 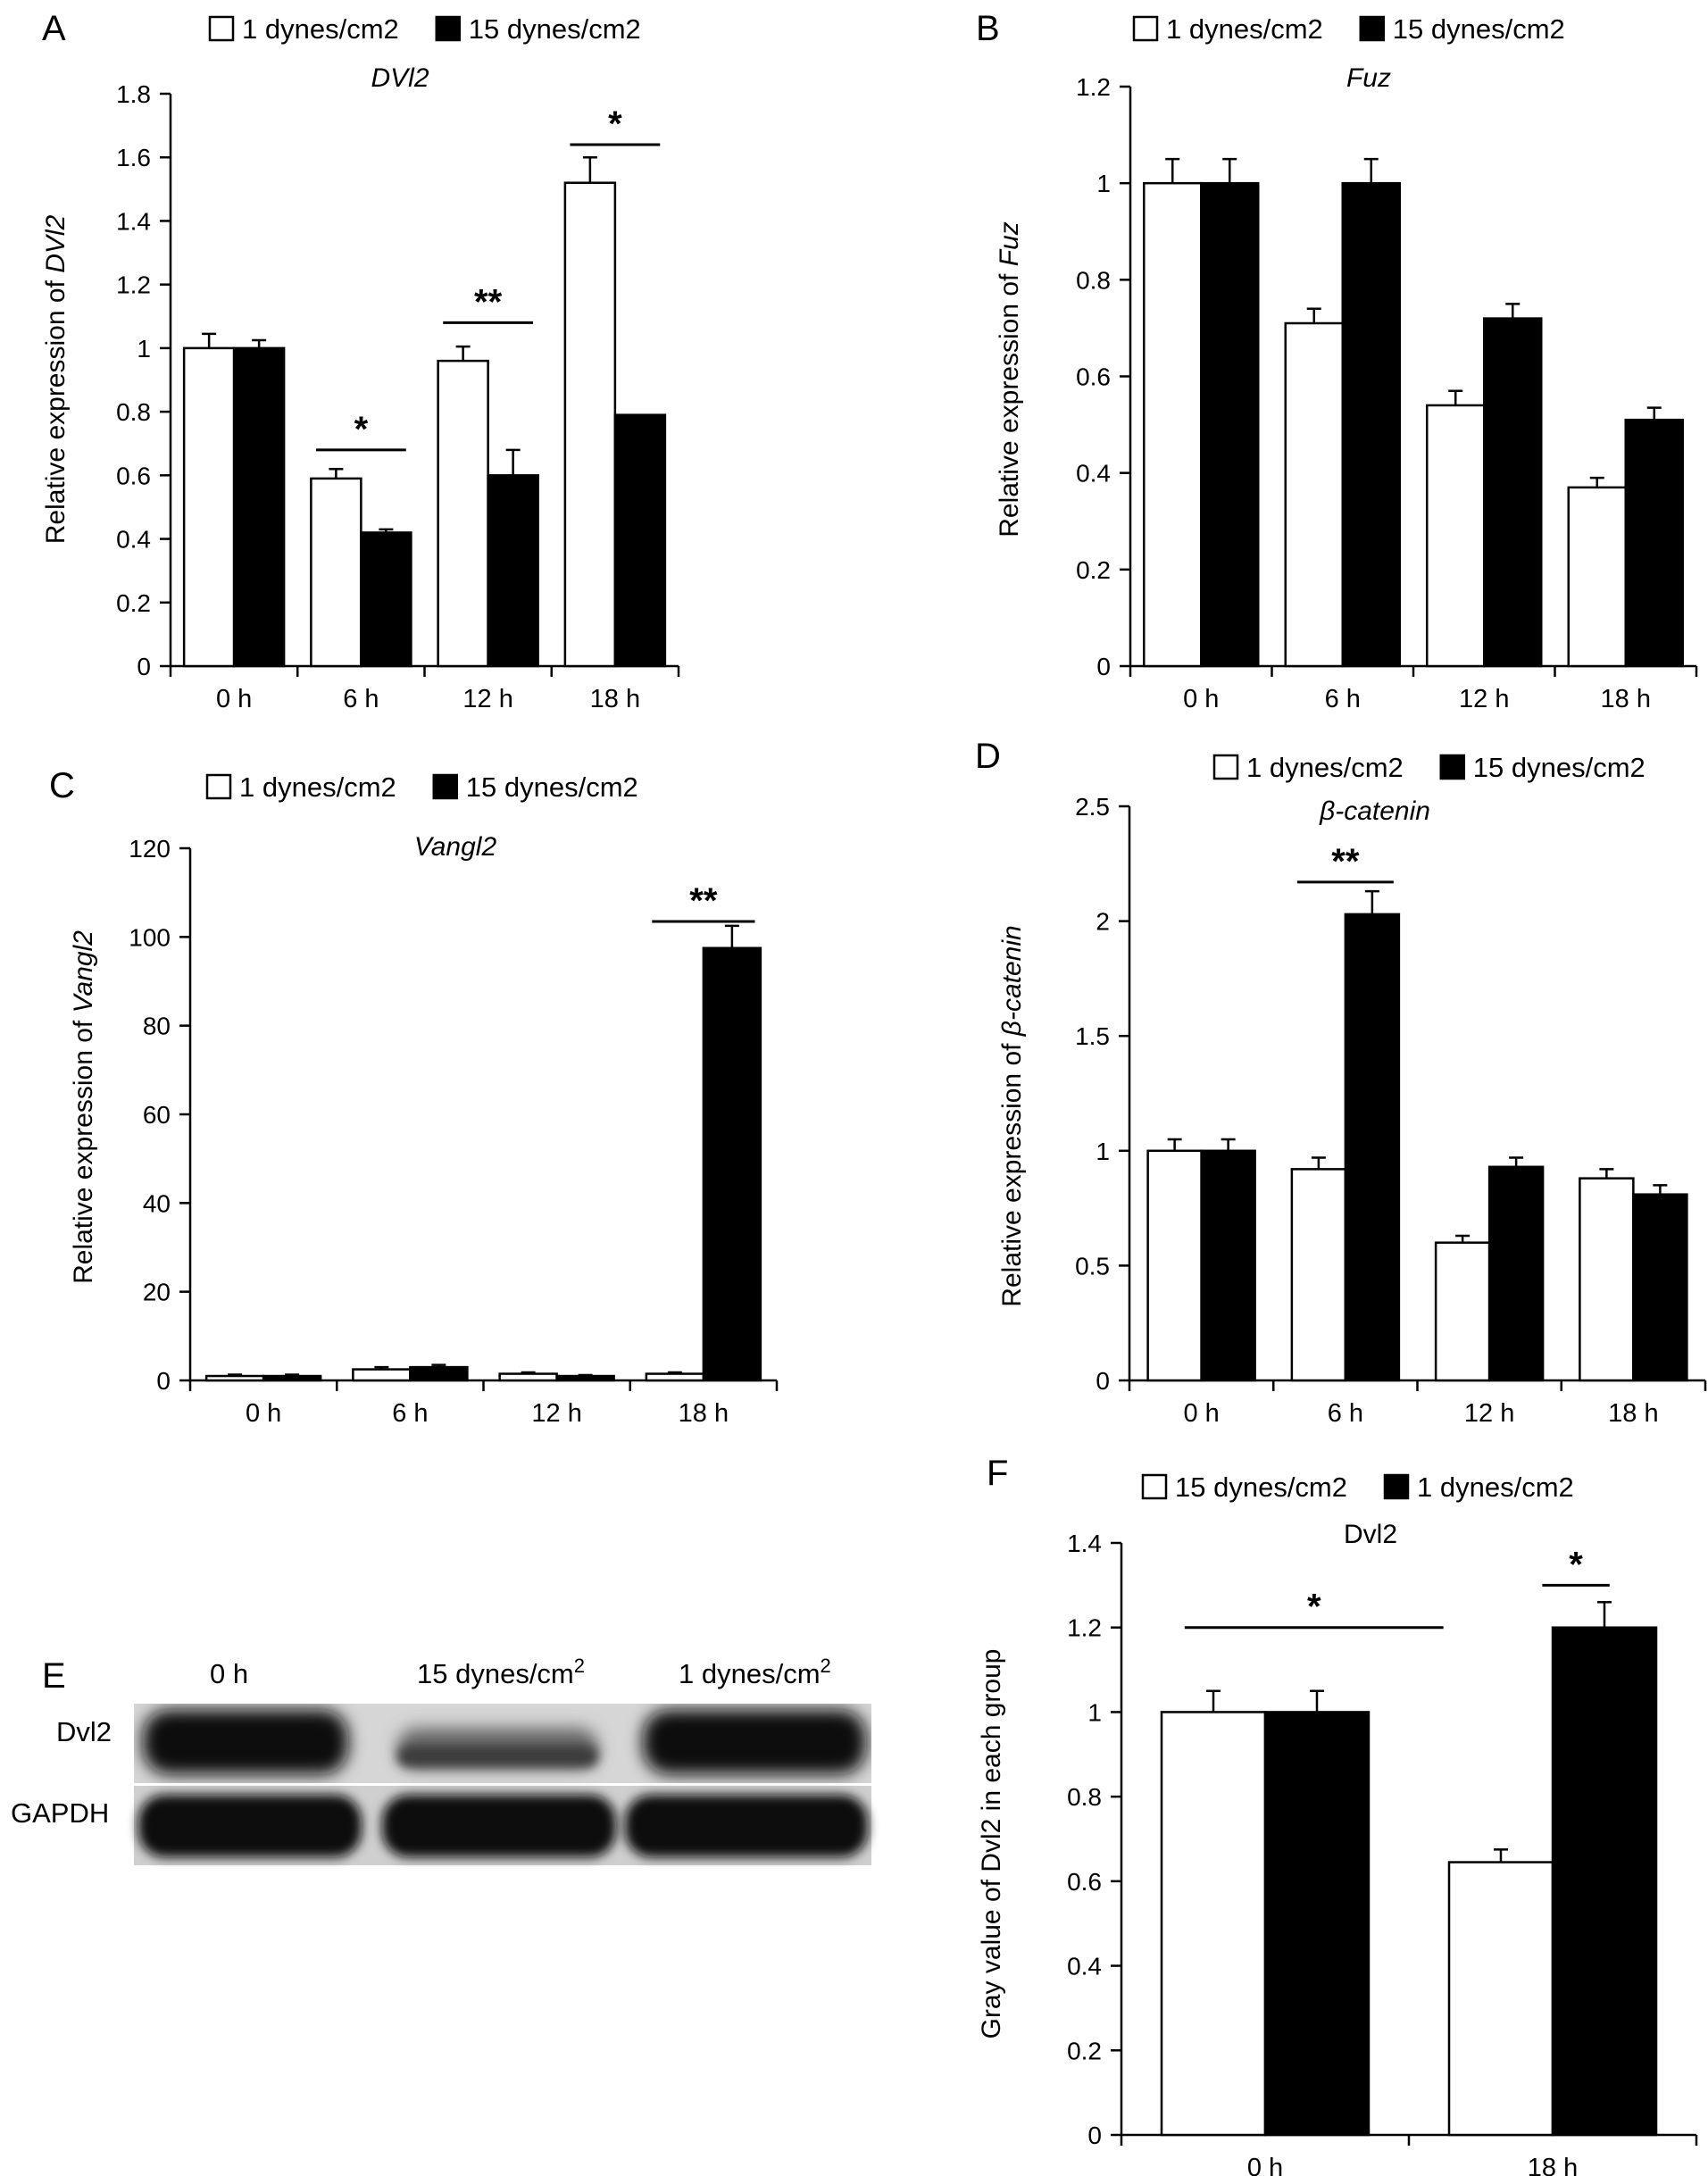 What do you see at coordinates (54, 1676) in the screenshot?
I see `panel-e-letter: E` at bounding box center [54, 1676].